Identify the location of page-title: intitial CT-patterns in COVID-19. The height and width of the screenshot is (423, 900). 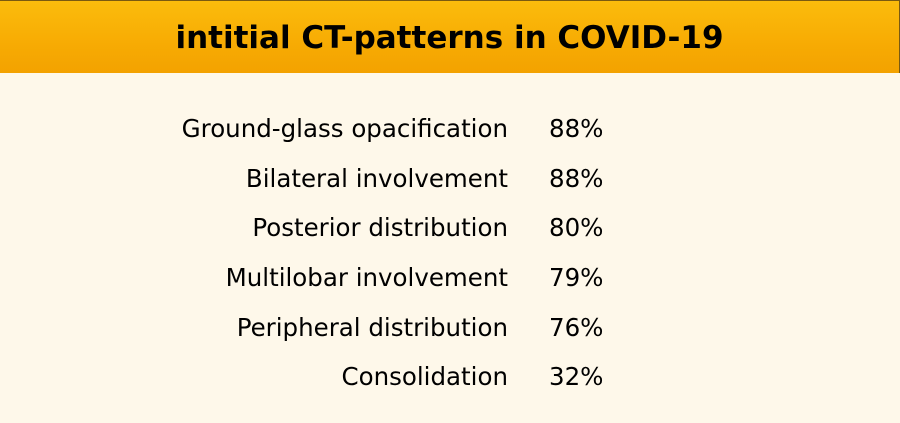
(449, 38).